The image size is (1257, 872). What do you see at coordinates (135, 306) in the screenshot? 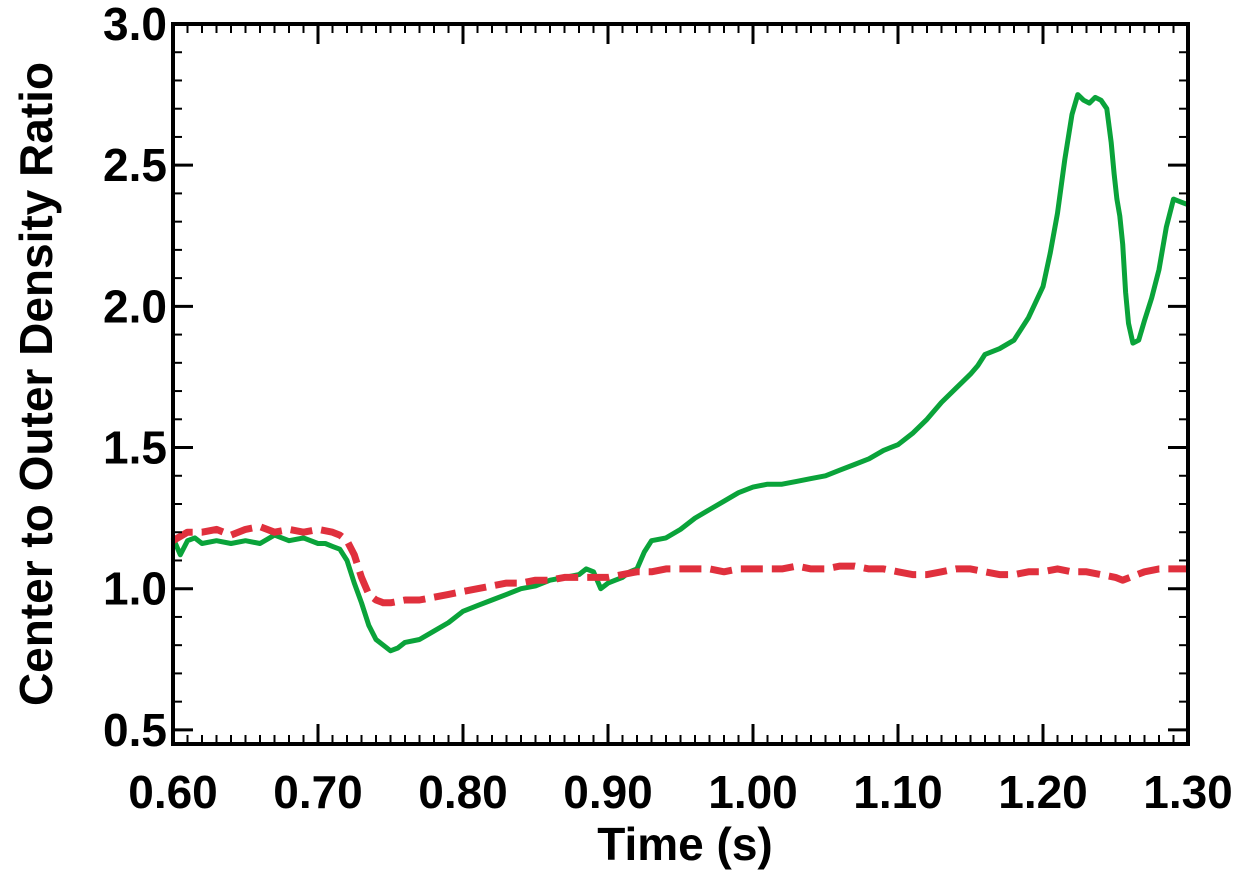
I see `y-tick-label: 2.0` at bounding box center [135, 306].